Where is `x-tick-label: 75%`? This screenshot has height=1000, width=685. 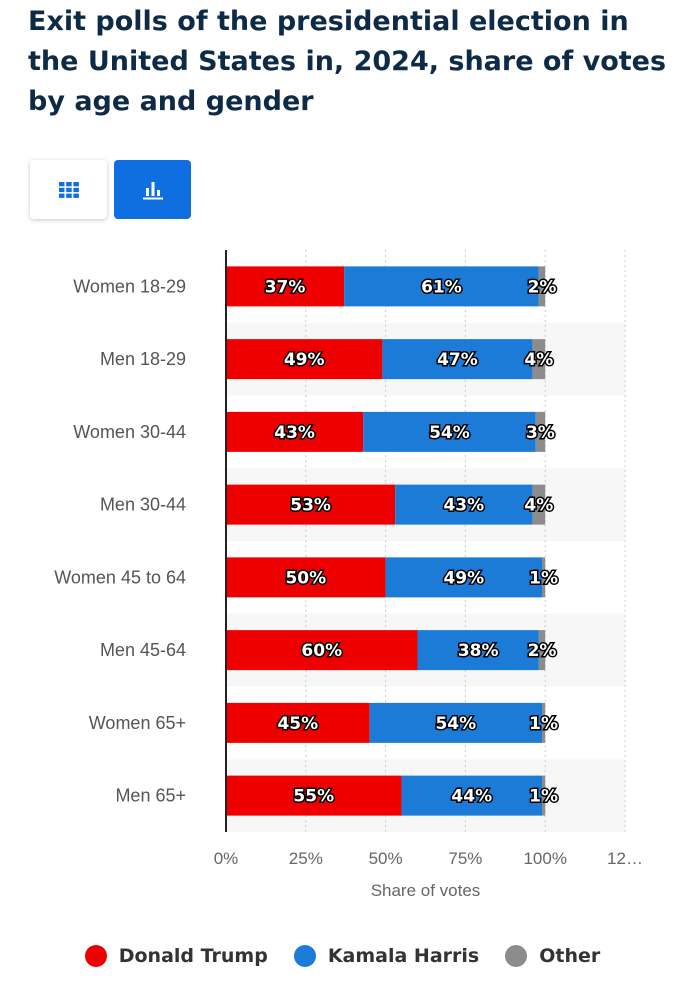
x-tick-label: 75% is located at coordinates (465, 858).